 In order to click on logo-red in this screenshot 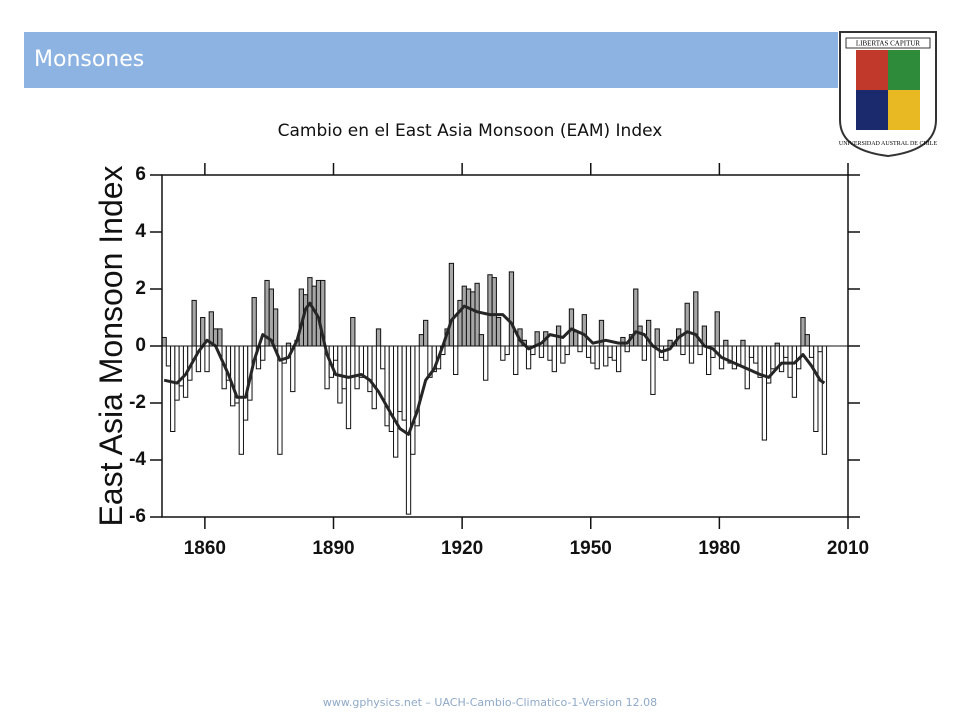, I will do `click(872, 70)`.